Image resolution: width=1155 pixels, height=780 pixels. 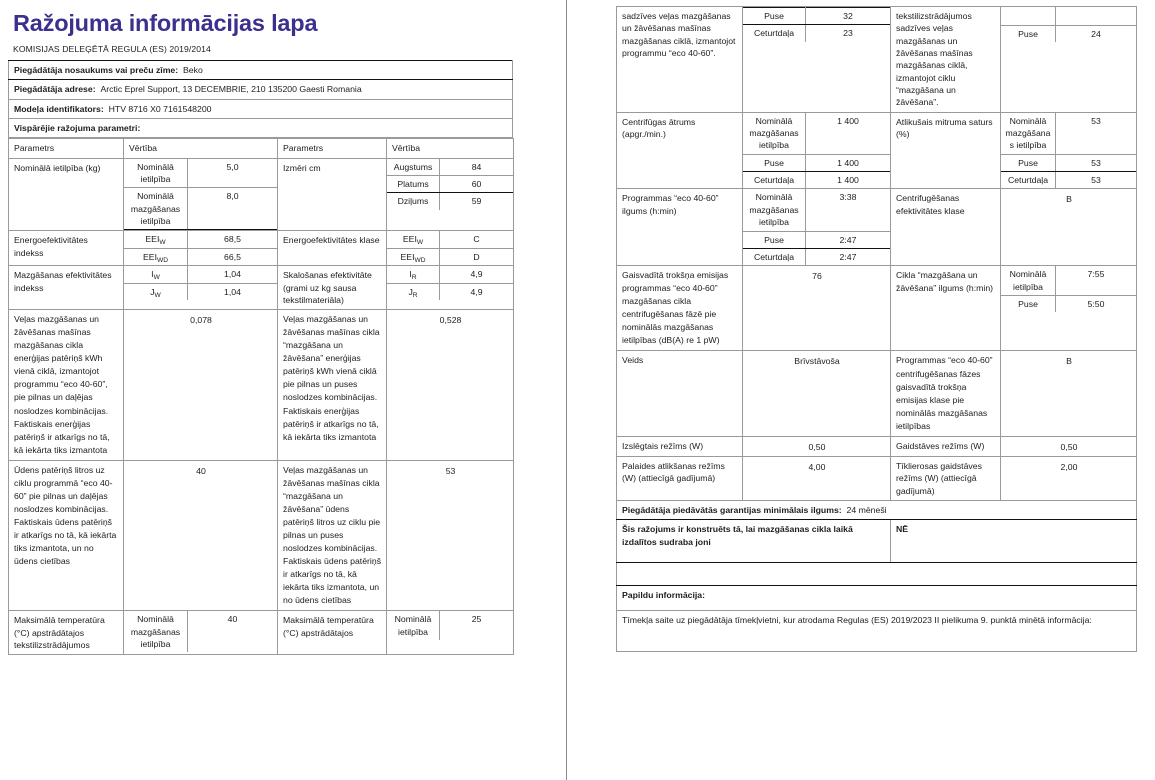 I want to click on value-energy-efficiency-index: EEIW 68,5 EEIWD 66,5, so click(x=200, y=248).